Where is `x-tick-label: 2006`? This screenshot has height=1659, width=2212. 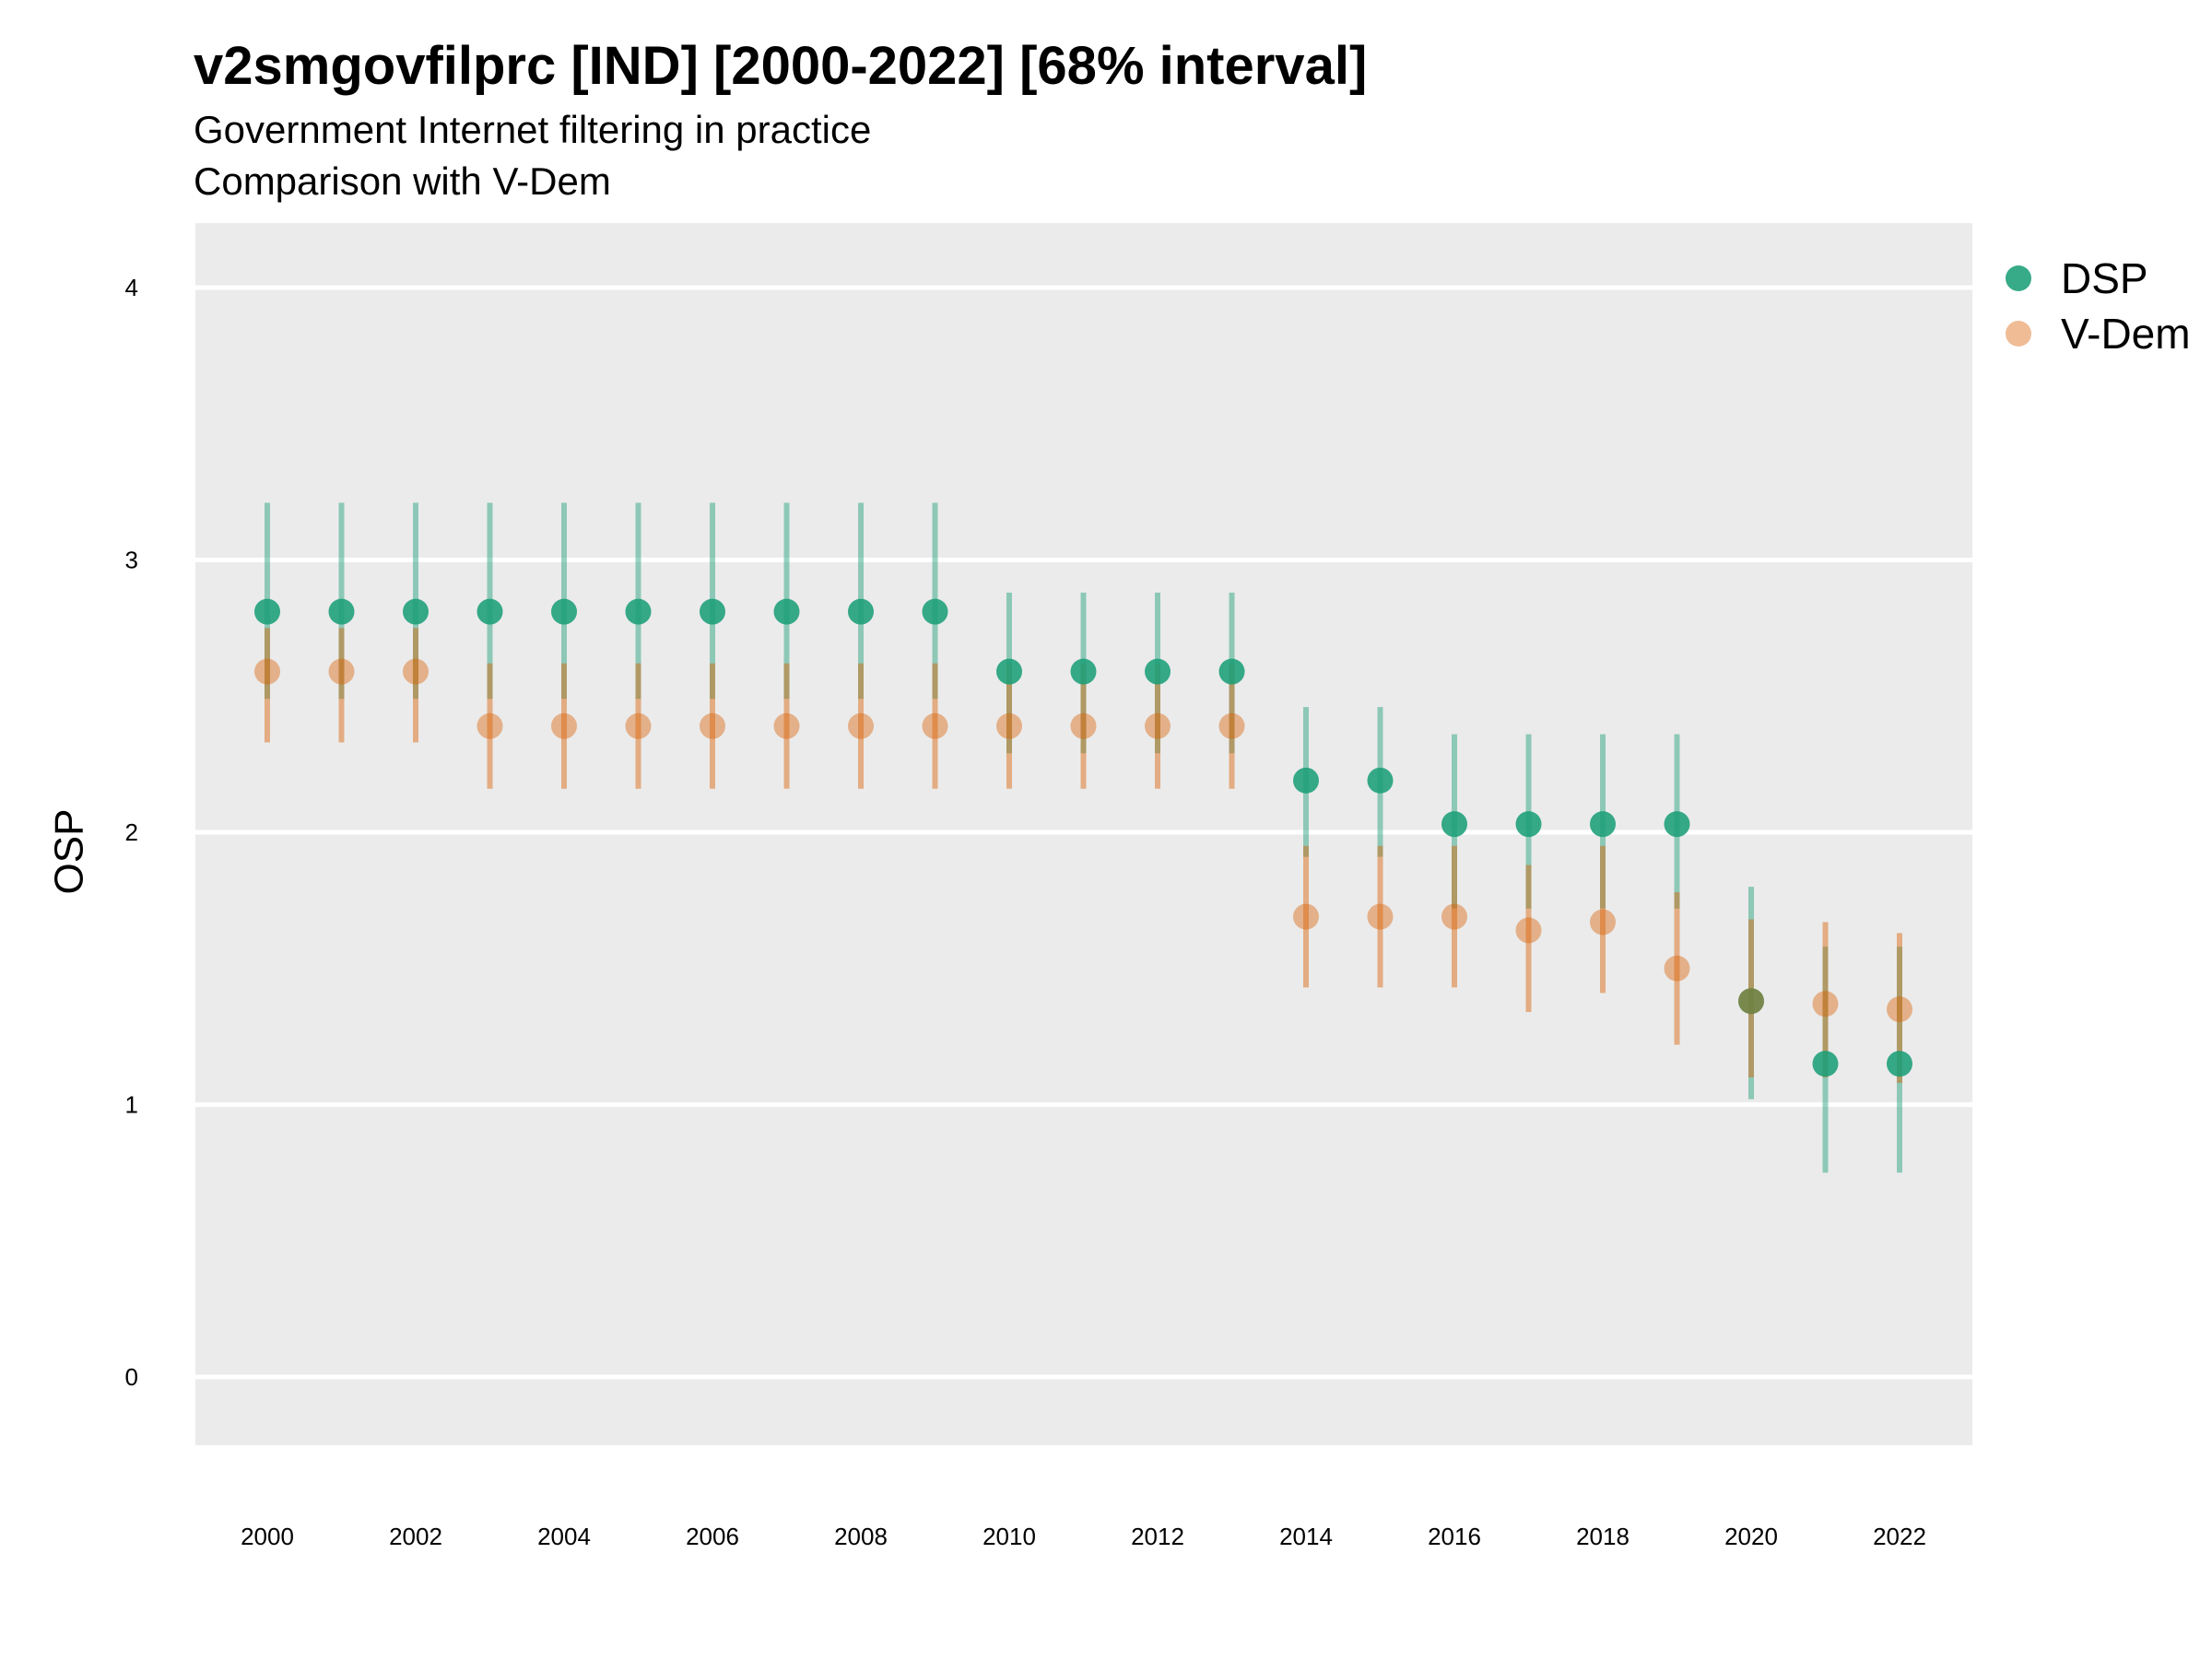 x-tick-label: 2006 is located at coordinates (712, 1536).